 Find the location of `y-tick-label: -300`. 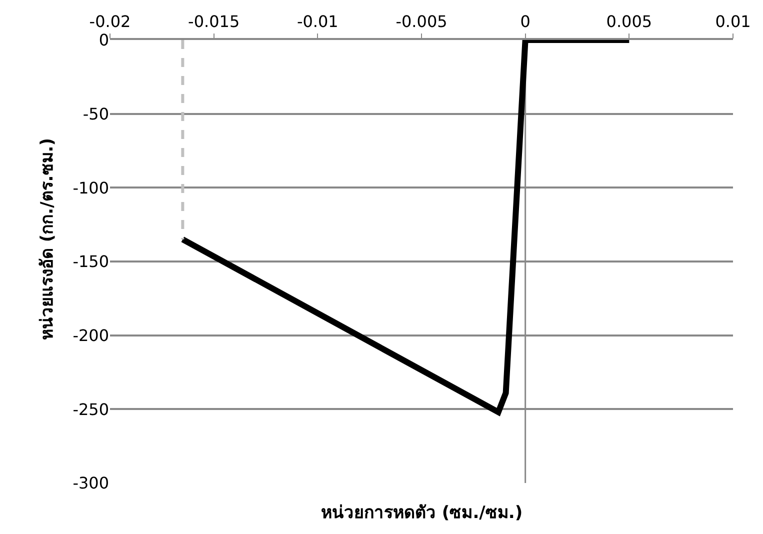

y-tick-label: -300 is located at coordinates (90, 483).